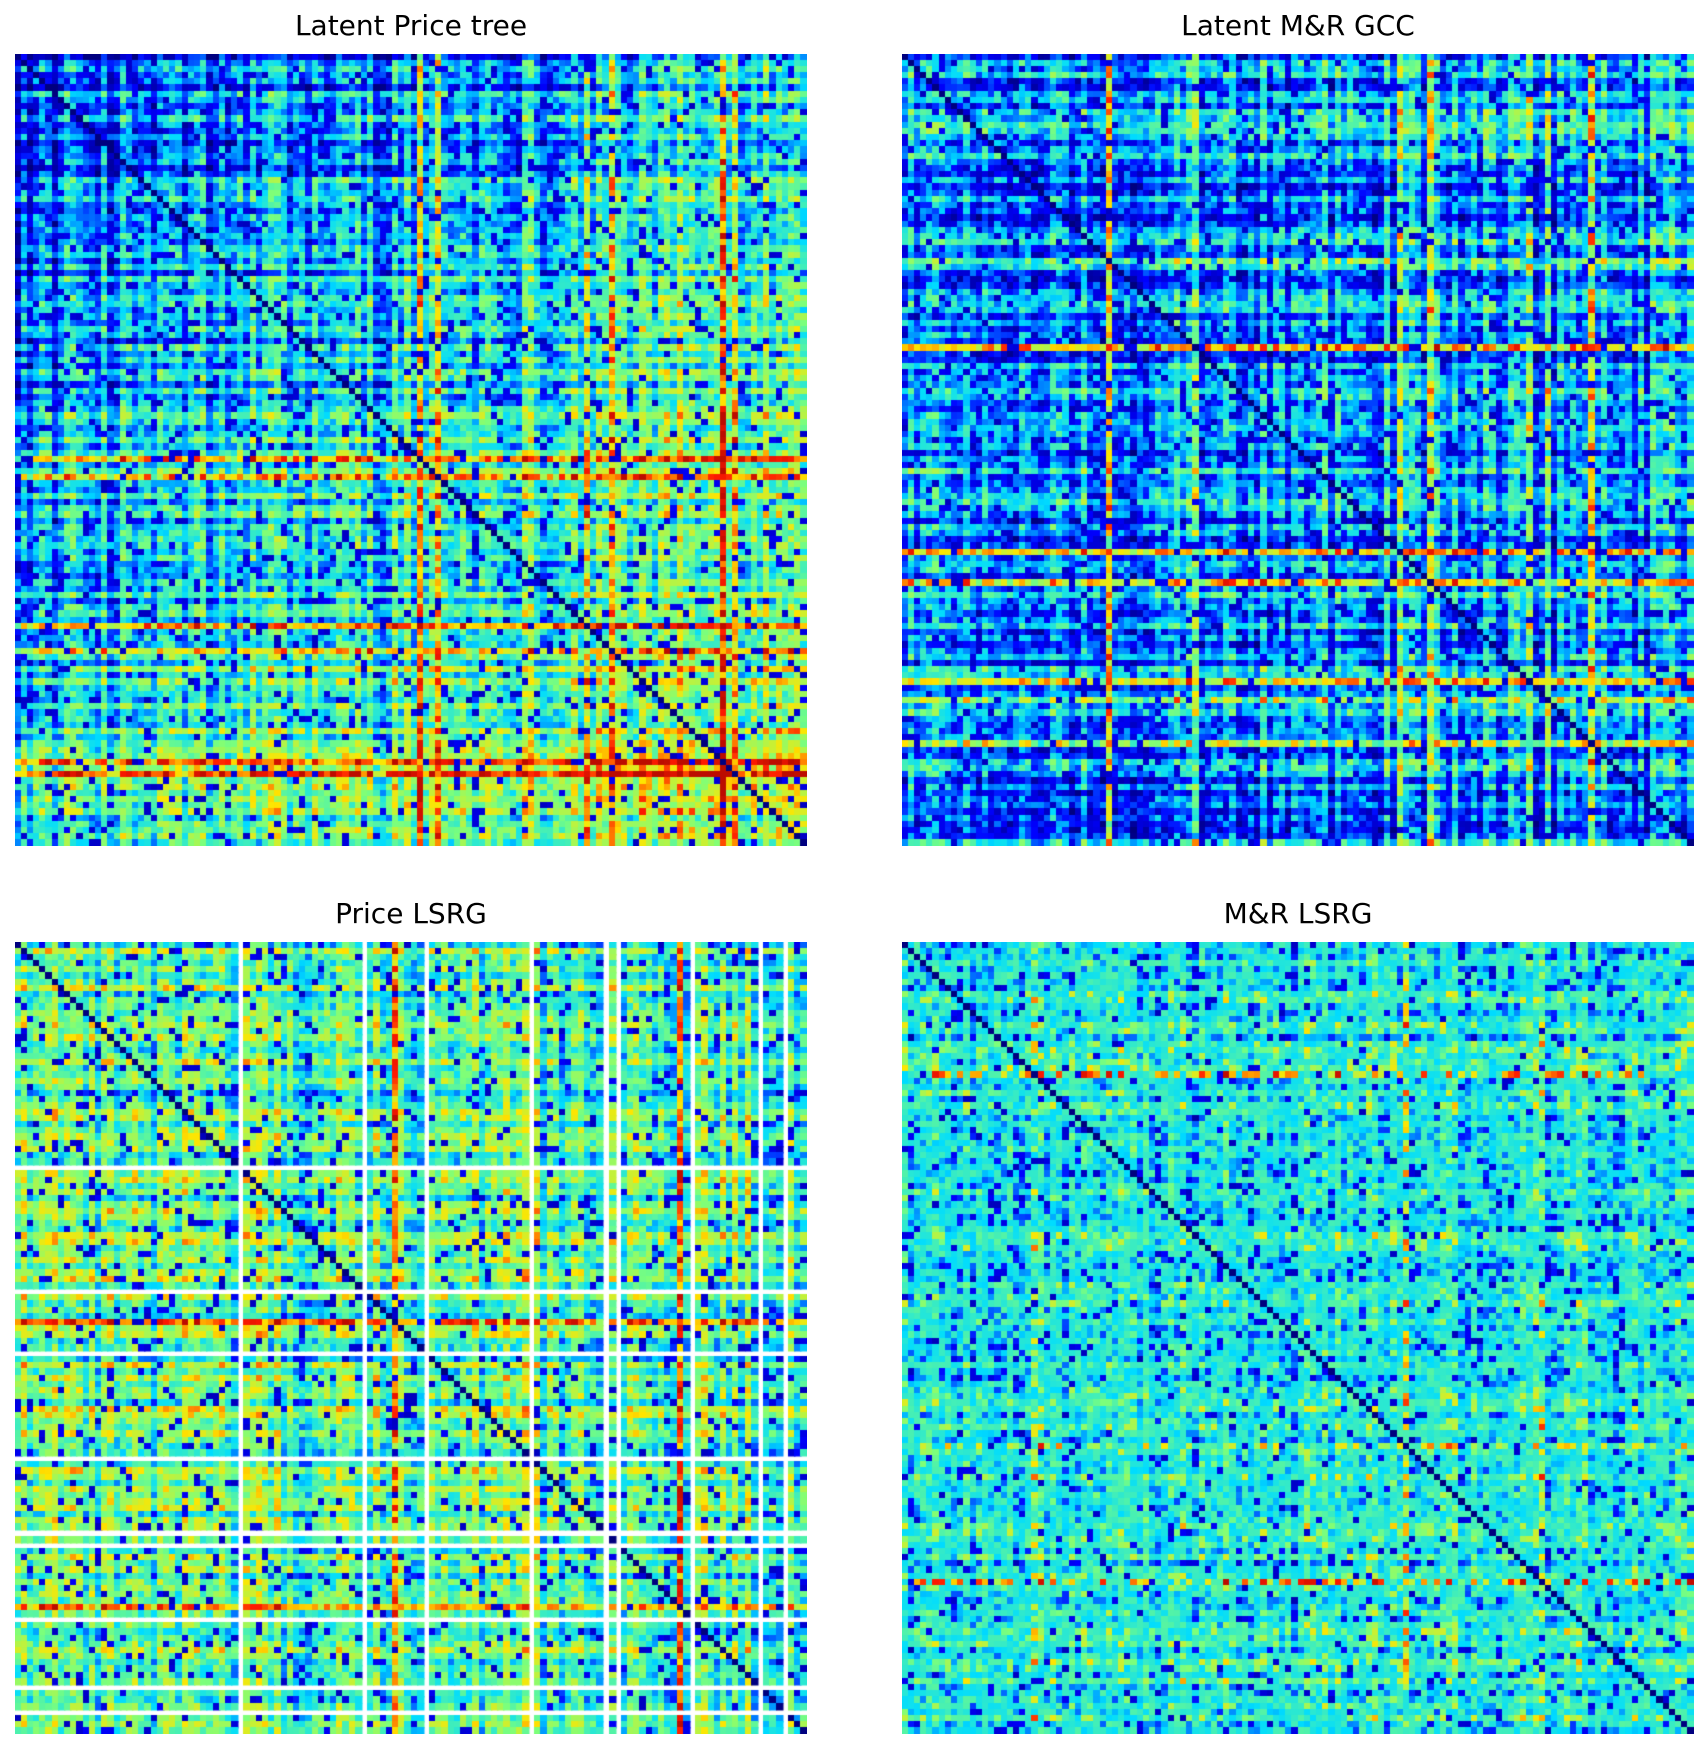 This screenshot has width=1707, height=1741. Describe the element at coordinates (1298, 25) in the screenshot. I see `chart-title: Latent M&R GCC` at that location.